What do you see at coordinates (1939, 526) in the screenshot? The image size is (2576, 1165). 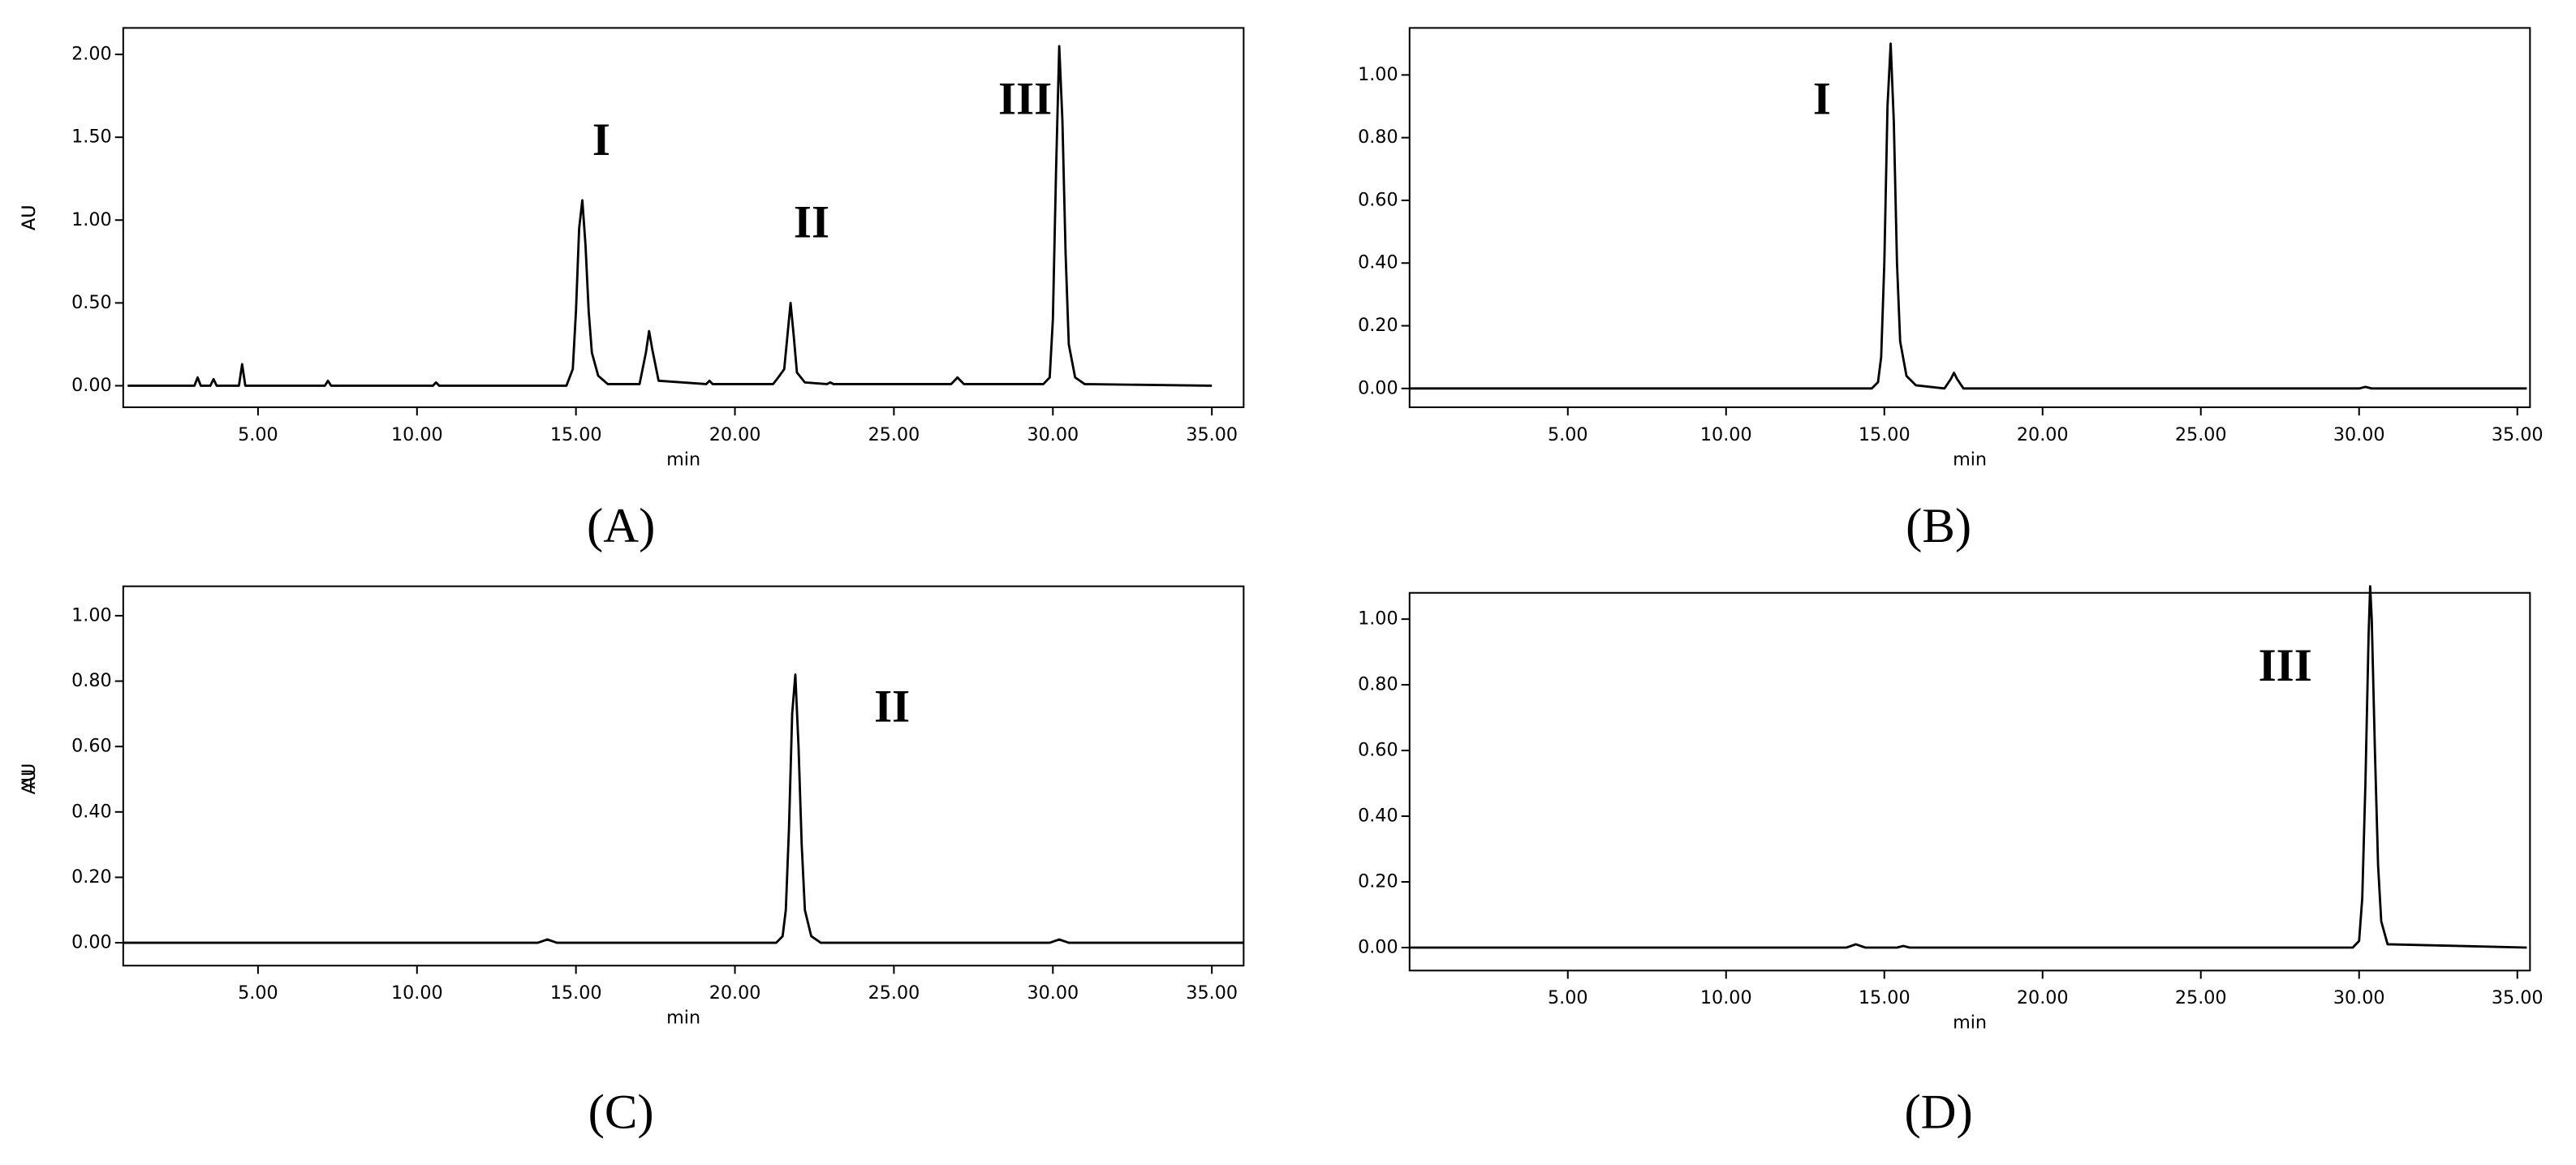 I see `panel-caption: (B)` at bounding box center [1939, 526].